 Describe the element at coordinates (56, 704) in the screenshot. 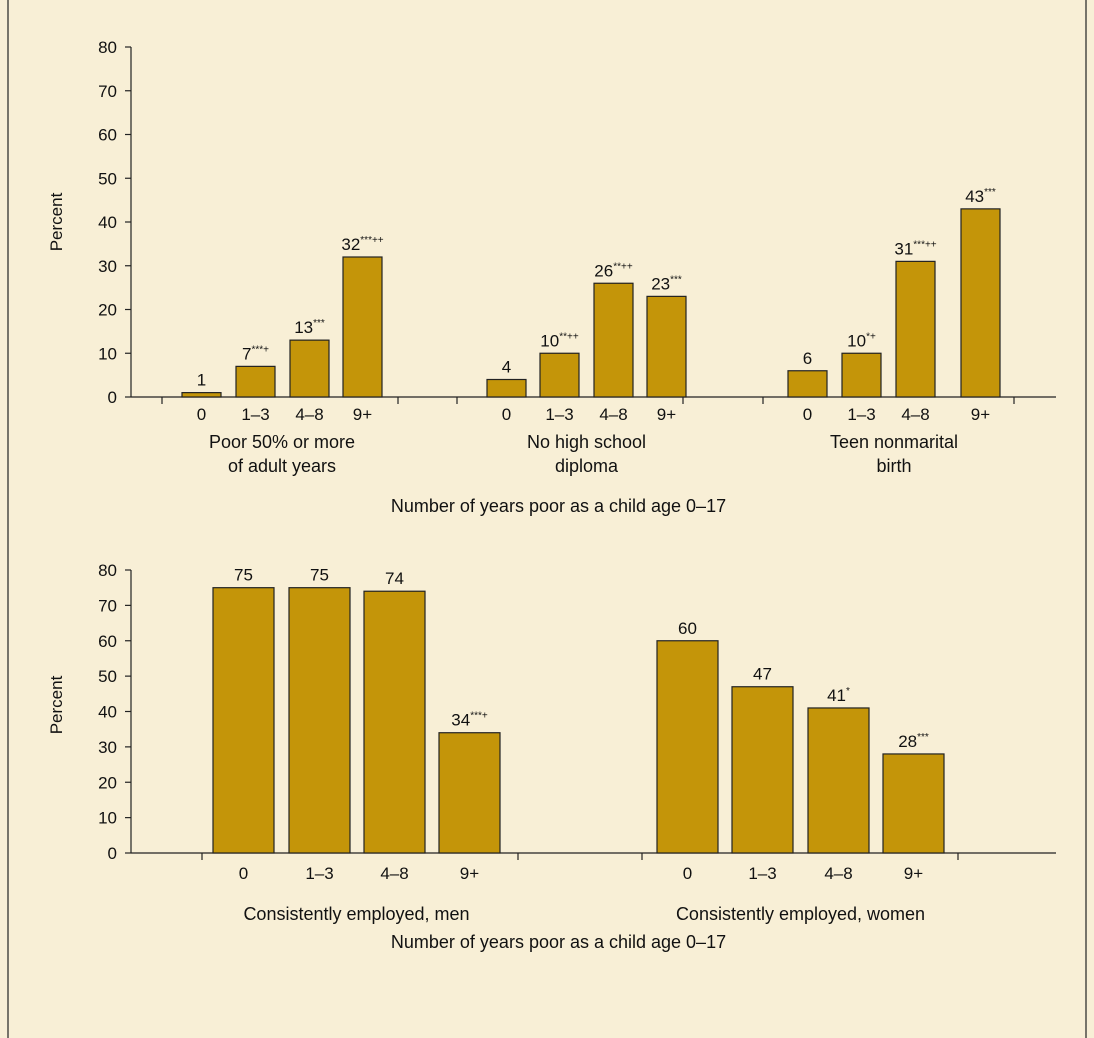

I see `p2-y-axis-label: Percent` at that location.